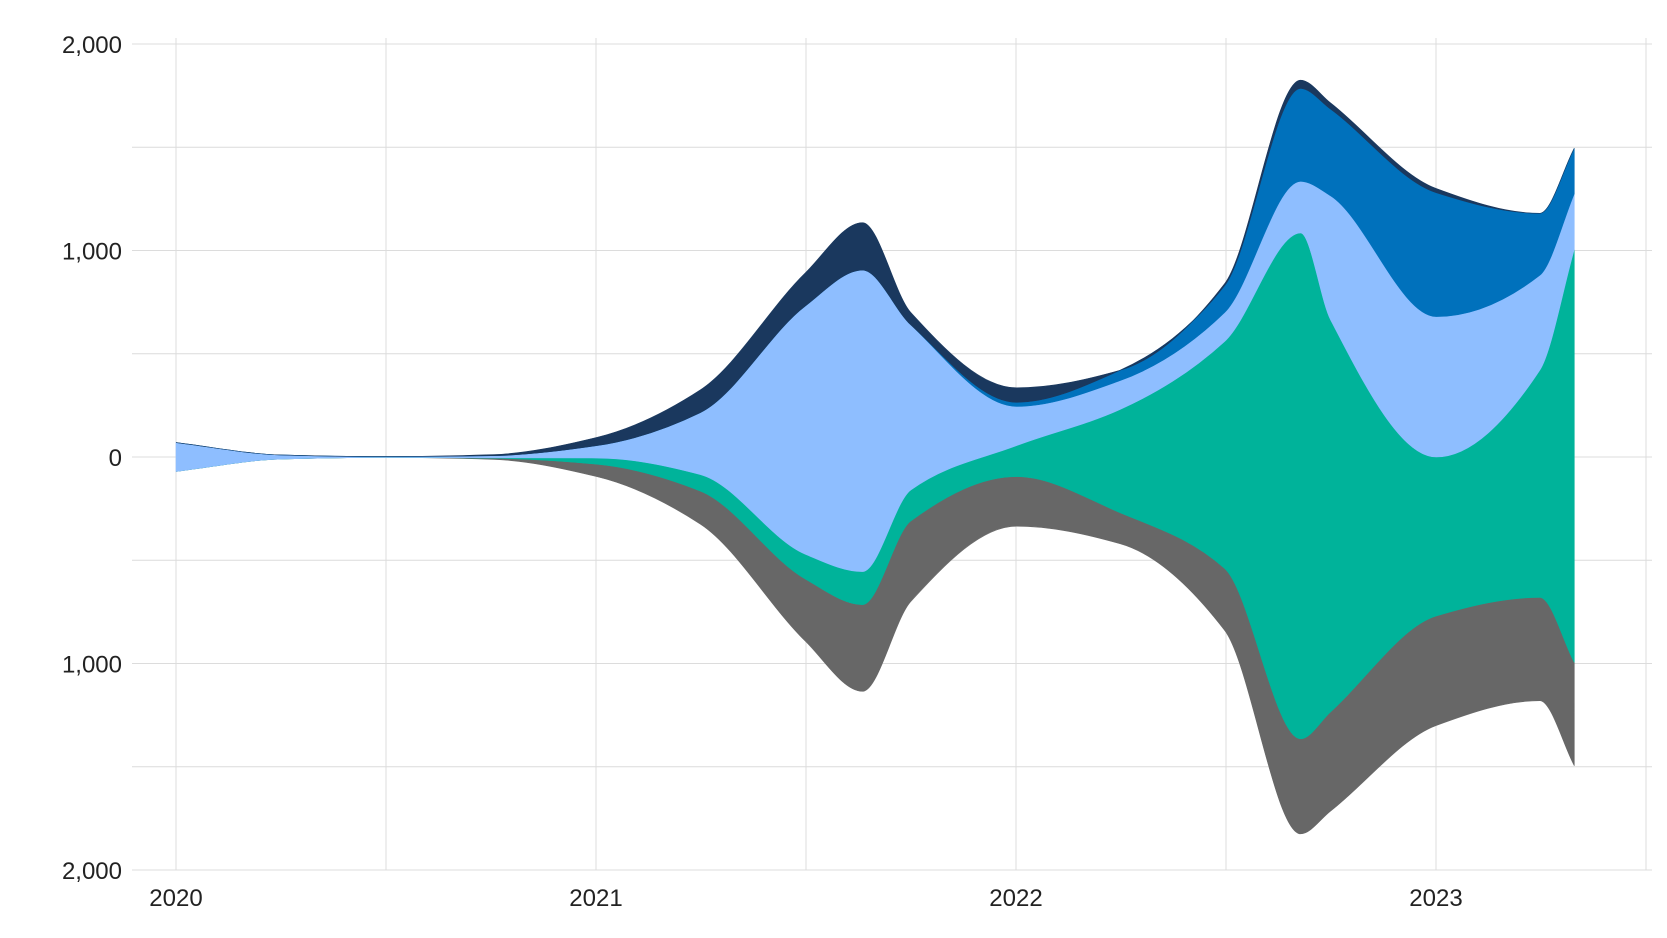 The width and height of the screenshot is (1667, 938). What do you see at coordinates (115, 458) in the screenshot?
I see `y-tick-label: 0` at bounding box center [115, 458].